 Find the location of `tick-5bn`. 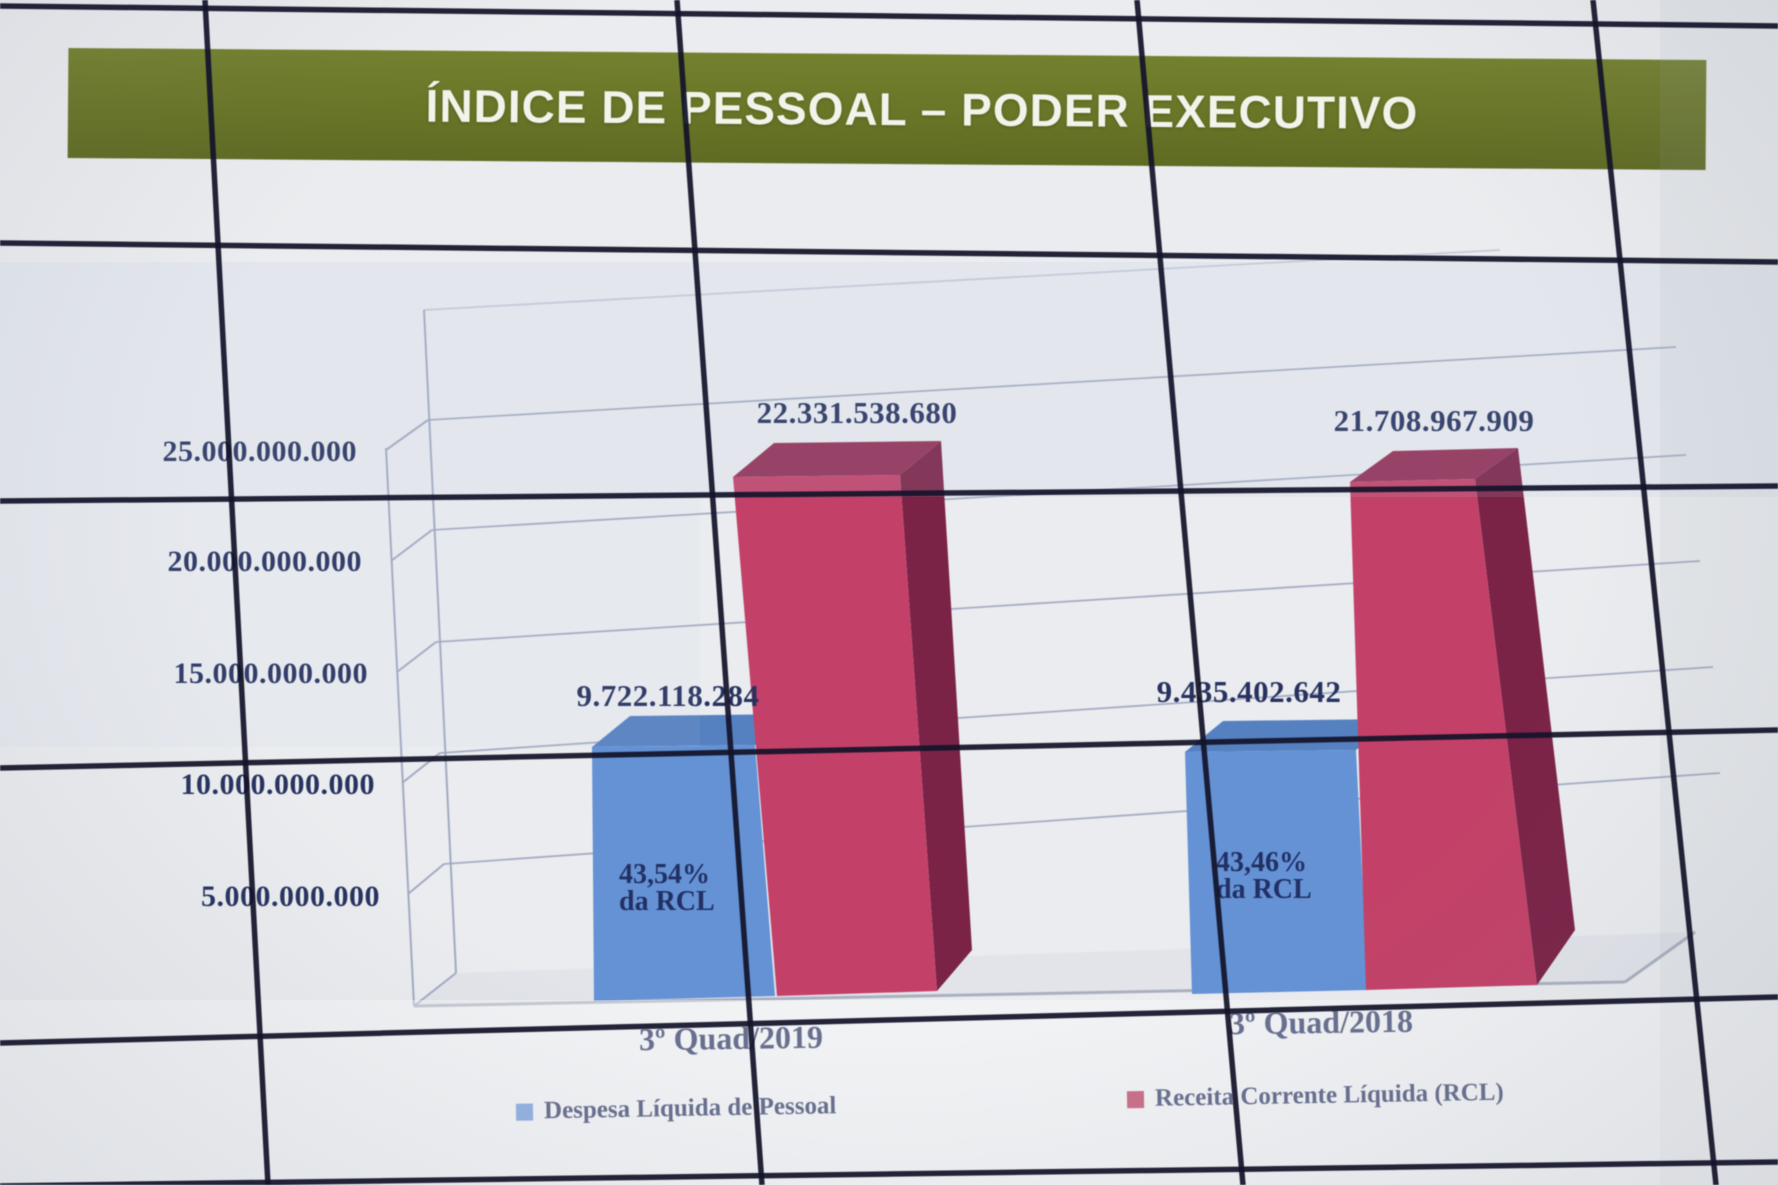

tick-5bn is located at coordinates (426, 879).